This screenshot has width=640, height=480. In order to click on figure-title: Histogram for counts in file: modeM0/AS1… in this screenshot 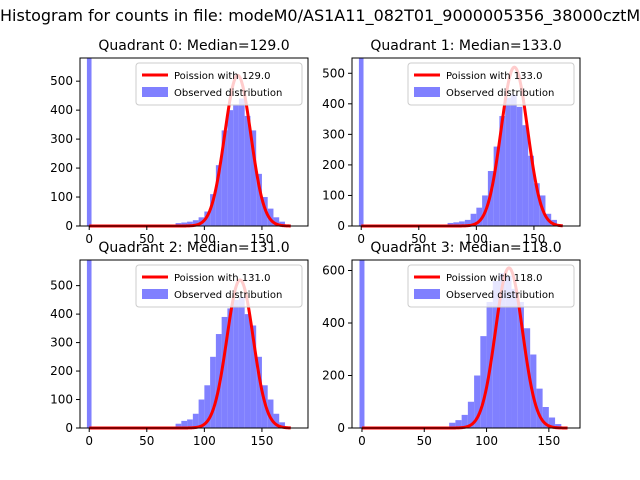, I will do `click(320, 15)`.